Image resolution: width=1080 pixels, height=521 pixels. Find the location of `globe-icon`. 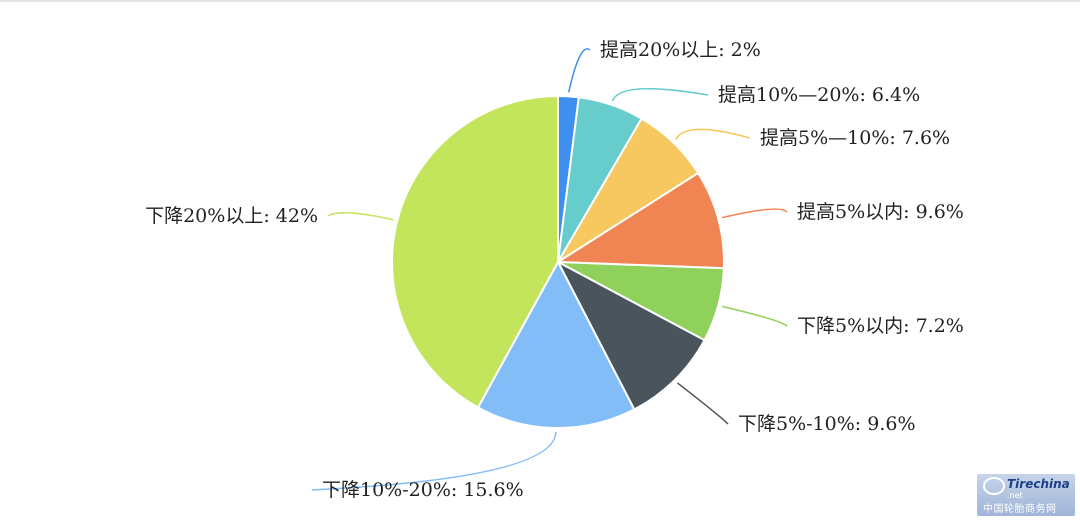

globe-icon is located at coordinates (994, 486).